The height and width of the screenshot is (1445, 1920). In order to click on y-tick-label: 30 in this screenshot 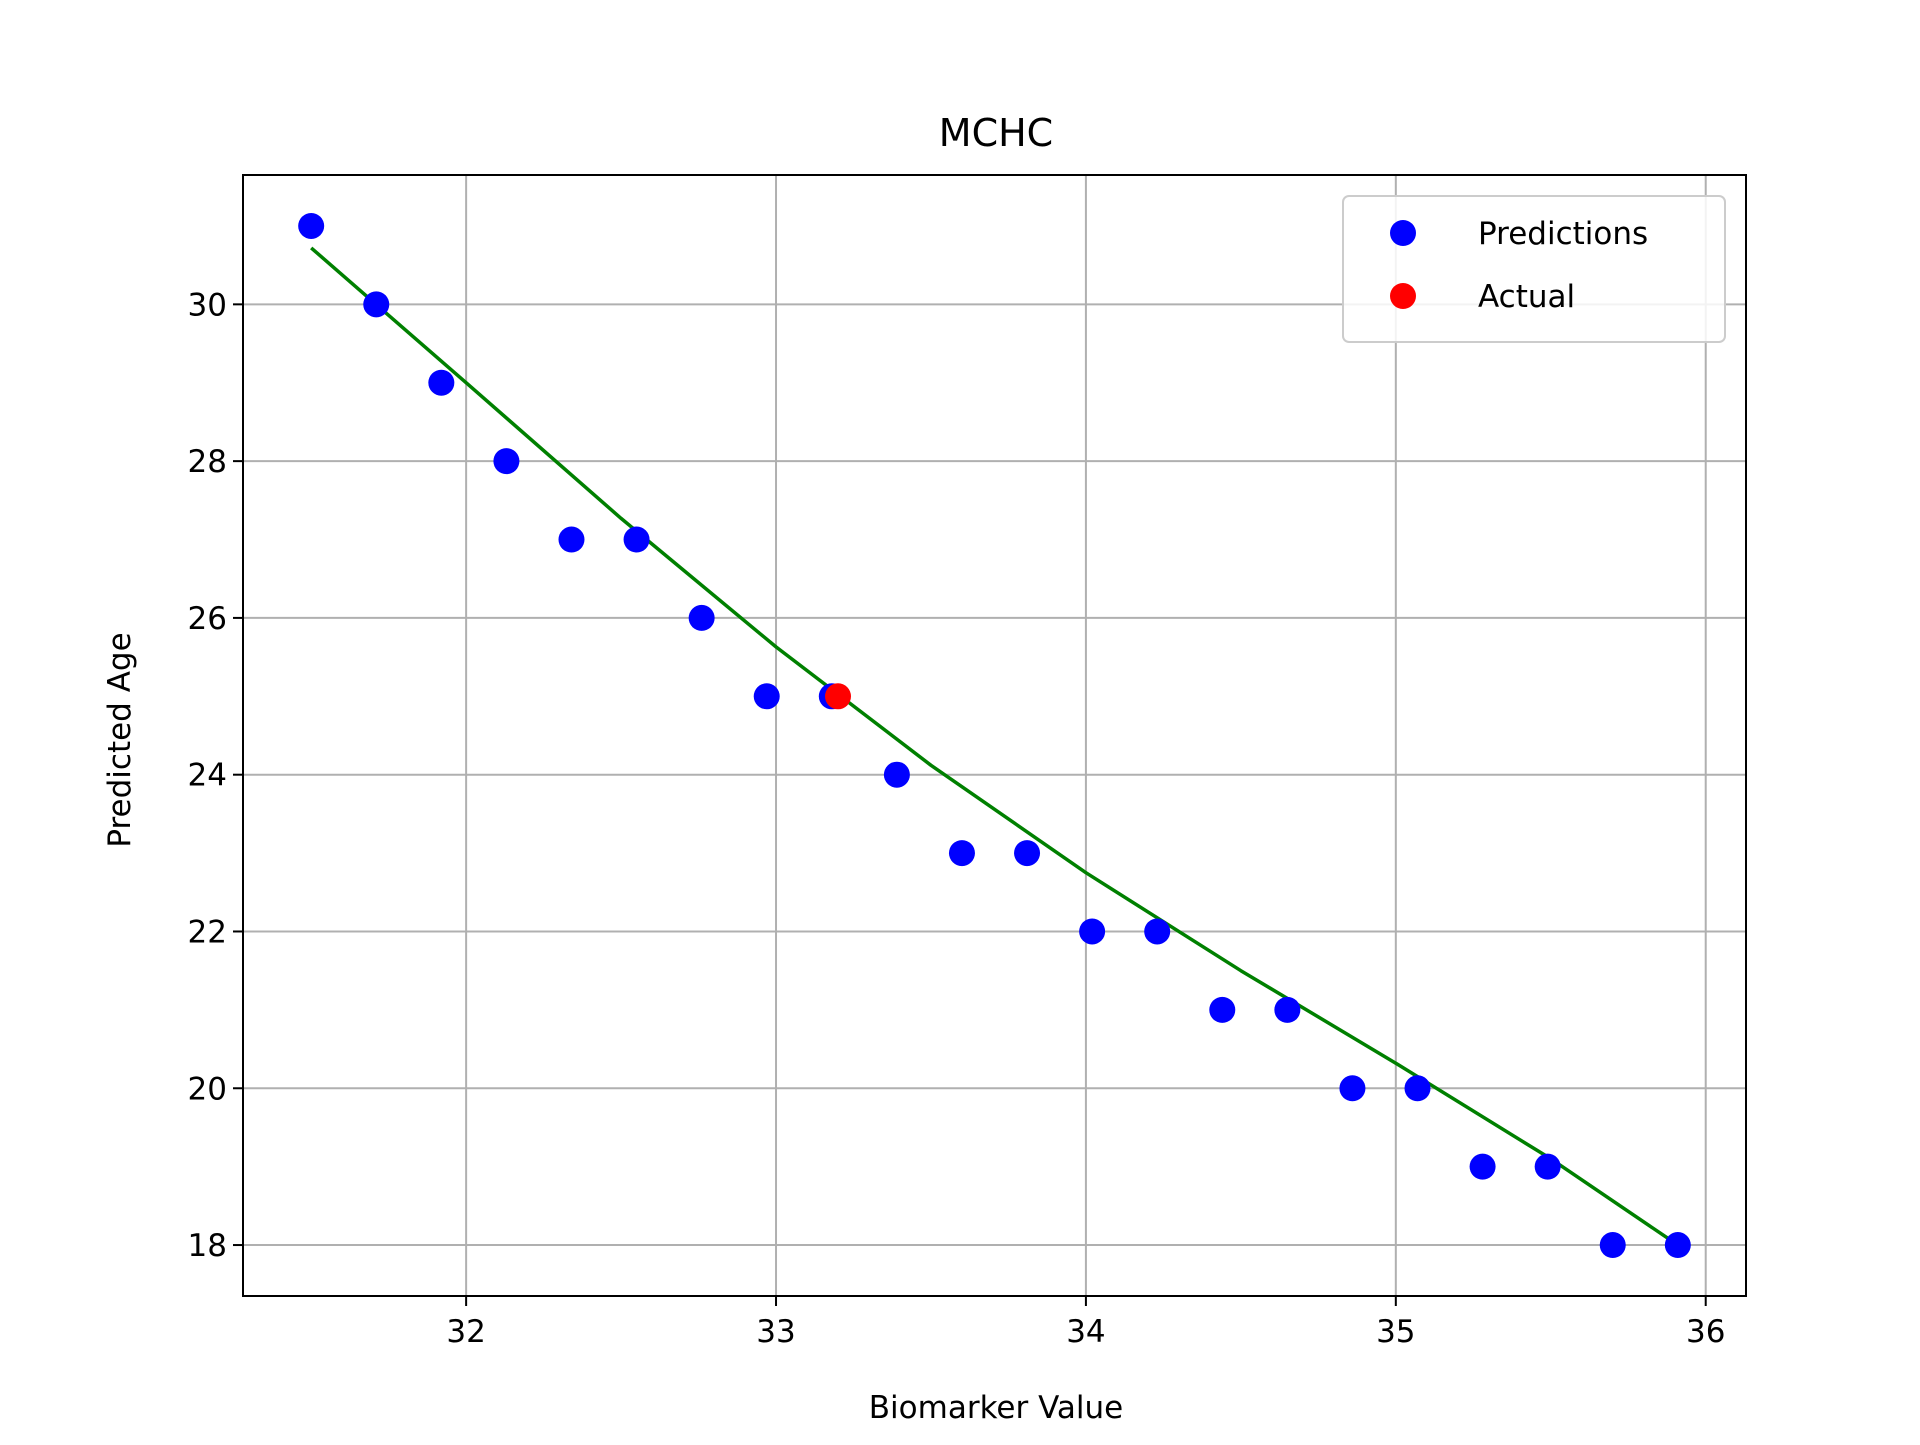, I will do `click(207, 305)`.